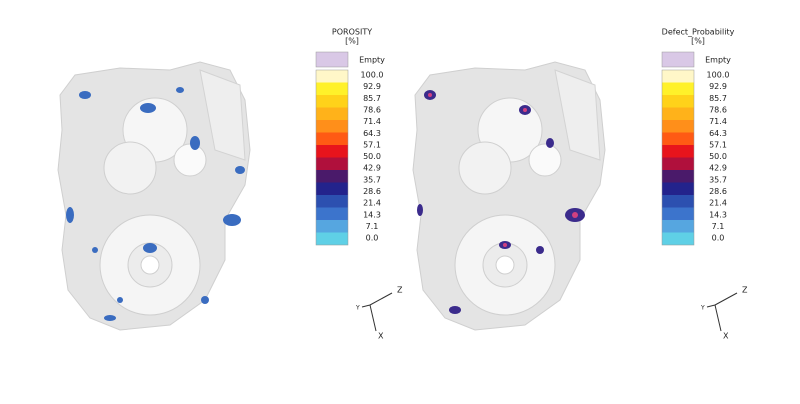  Describe the element at coordinates (352, 32) in the screenshot. I see `legend-title: POROSITY` at that location.